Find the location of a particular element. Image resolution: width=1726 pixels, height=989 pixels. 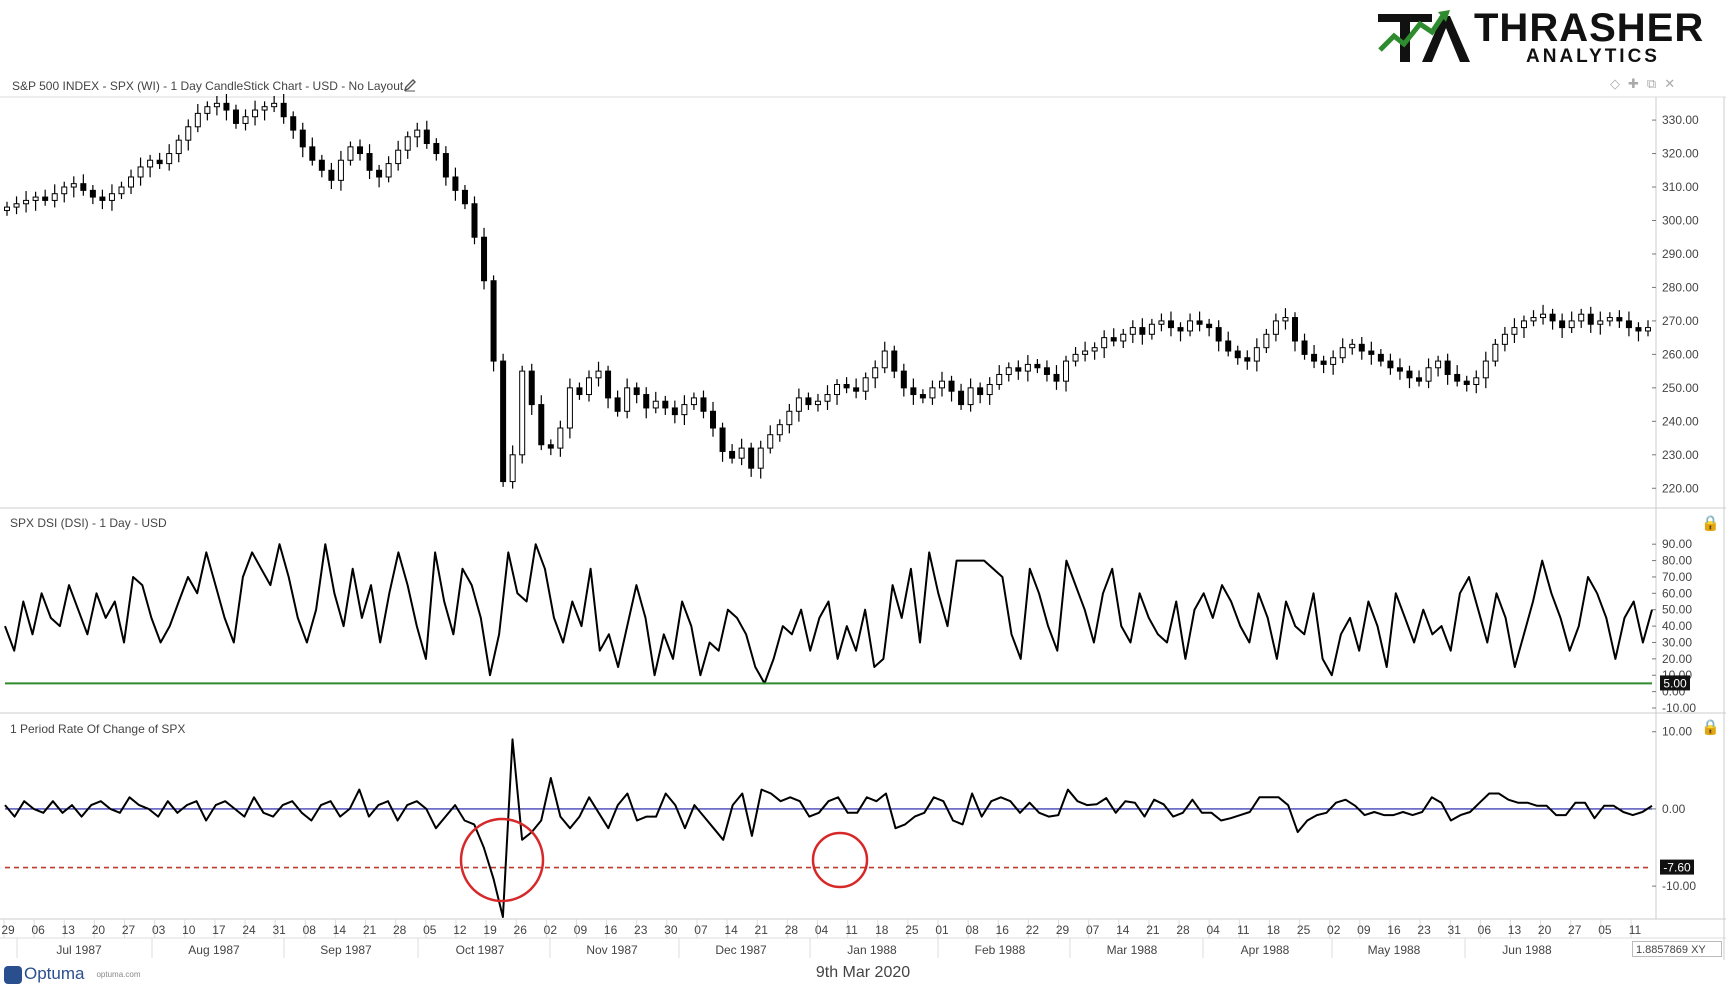

dsi-panel-title: SPX DSI (DSI) - 1 Day - USD is located at coordinates (88, 523).